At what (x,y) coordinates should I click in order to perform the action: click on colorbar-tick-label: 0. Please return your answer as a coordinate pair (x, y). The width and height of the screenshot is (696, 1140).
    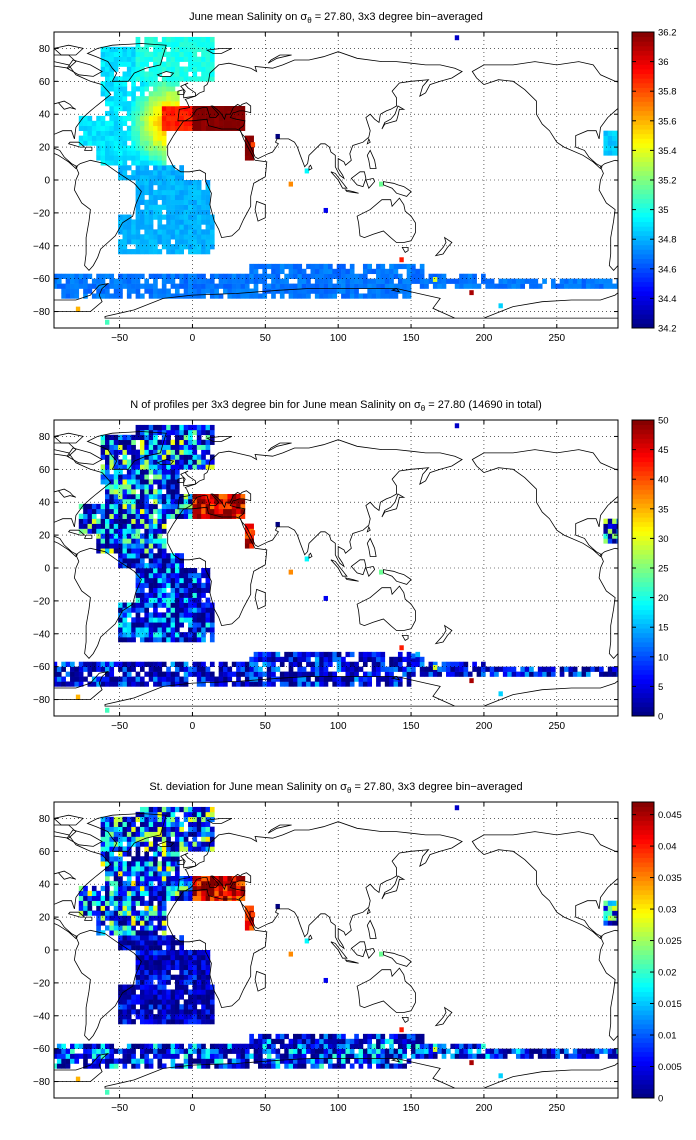
    Looking at the image, I should click on (660, 717).